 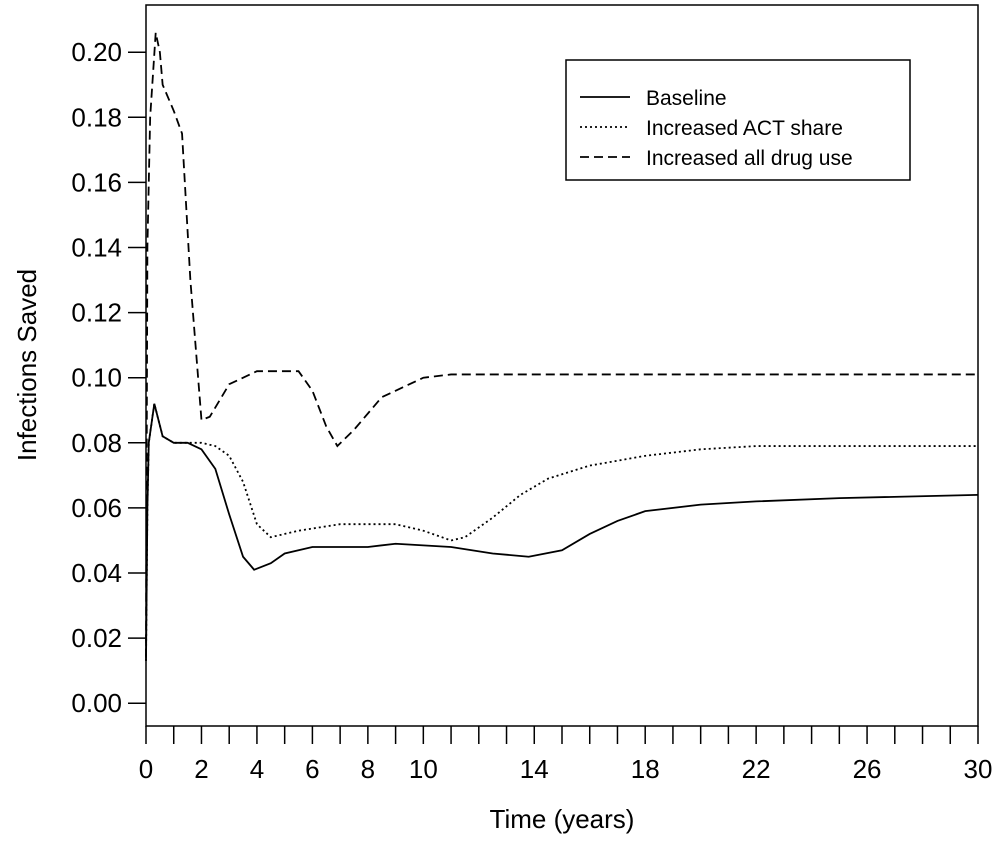 I want to click on x-axis-label: Time (years), so click(x=562, y=819).